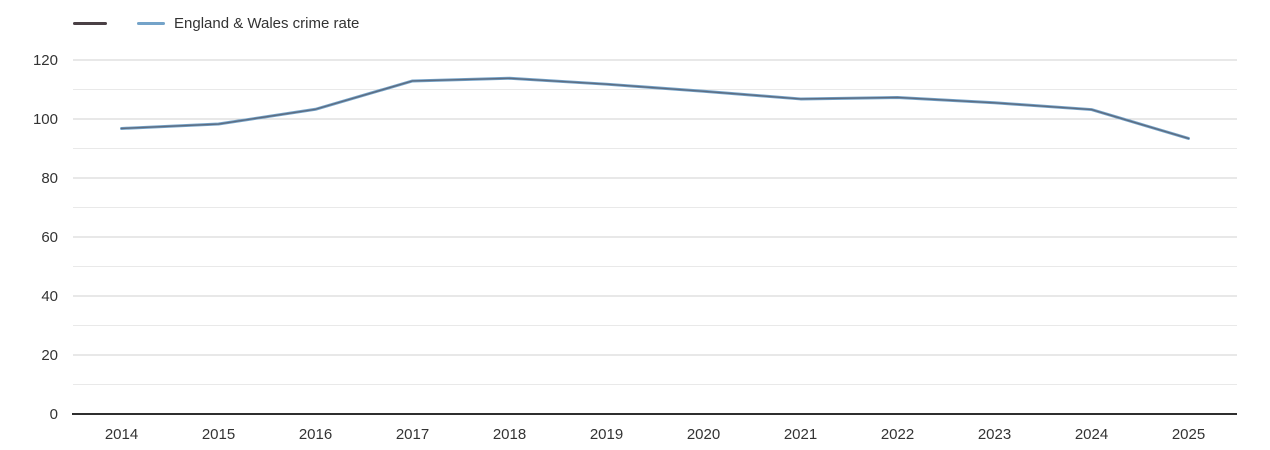 This screenshot has width=1270, height=450. What do you see at coordinates (315, 434) in the screenshot?
I see `x-axis-tick-label: 2016` at bounding box center [315, 434].